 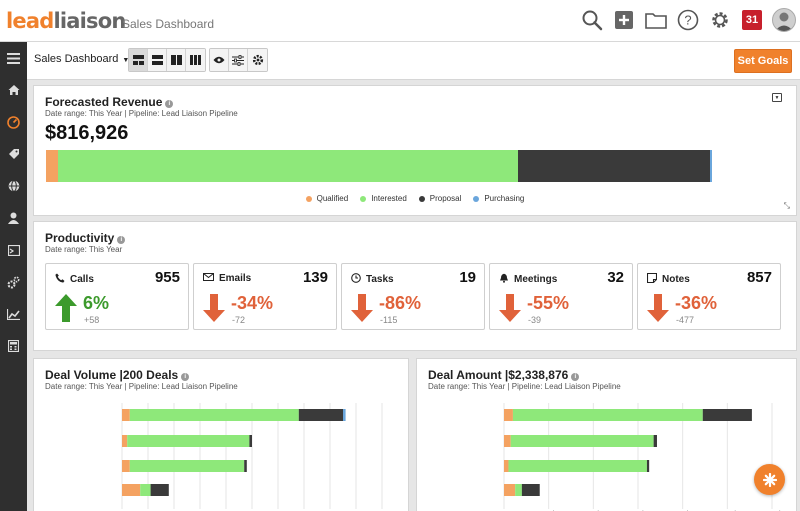 I want to click on legend-item: Purchasing, so click(x=498, y=198).